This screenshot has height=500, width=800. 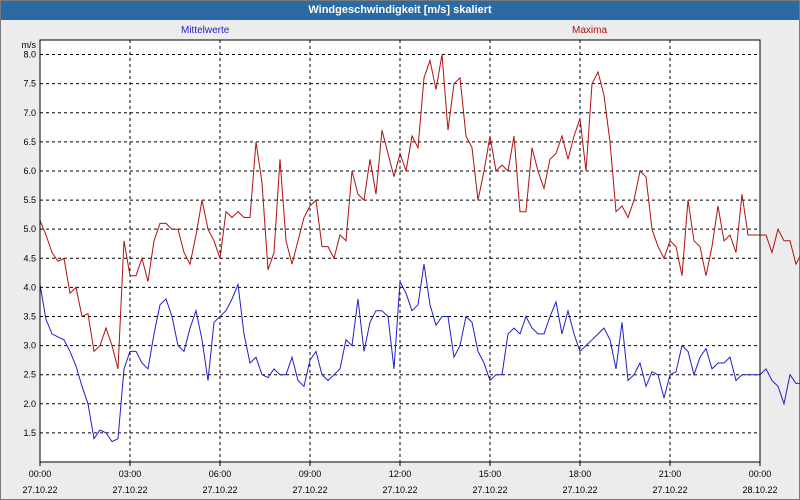 I want to click on y-axis-label: m/s, so click(x=29, y=45).